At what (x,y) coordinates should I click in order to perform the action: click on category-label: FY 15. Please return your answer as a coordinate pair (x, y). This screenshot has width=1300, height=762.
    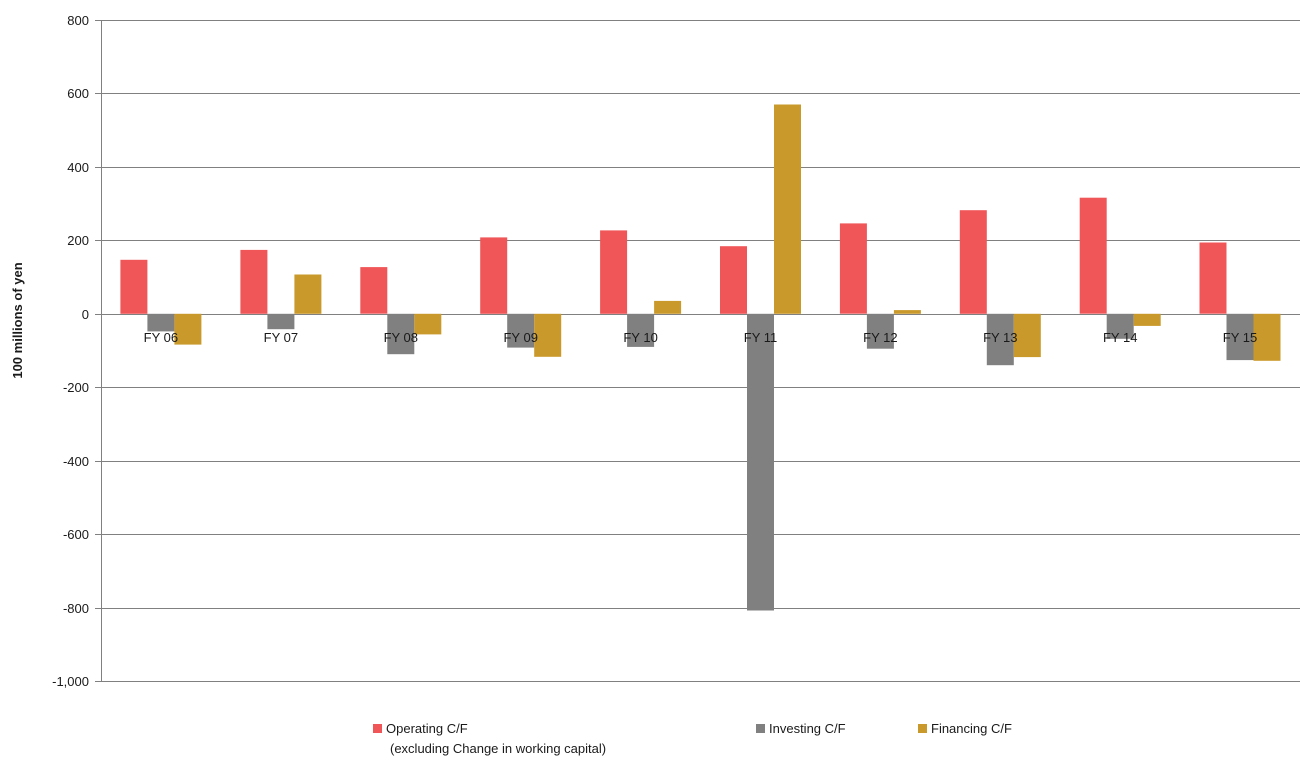
    Looking at the image, I should click on (1240, 337).